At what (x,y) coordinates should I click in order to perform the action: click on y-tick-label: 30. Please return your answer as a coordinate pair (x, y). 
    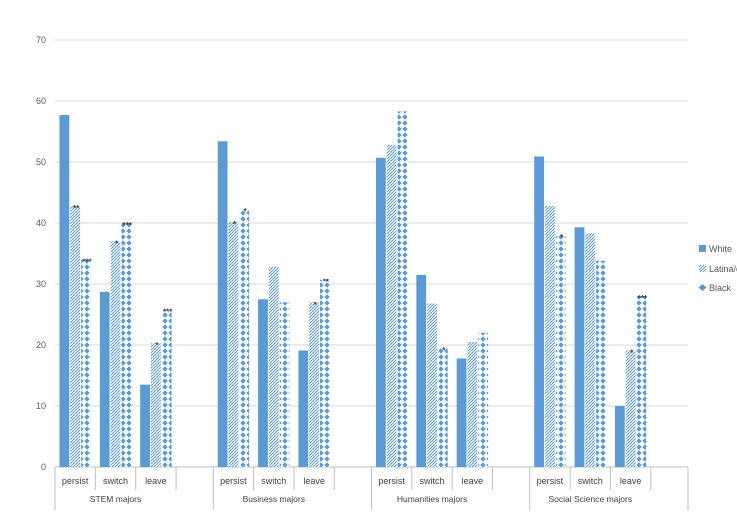
    Looking at the image, I should click on (41, 284).